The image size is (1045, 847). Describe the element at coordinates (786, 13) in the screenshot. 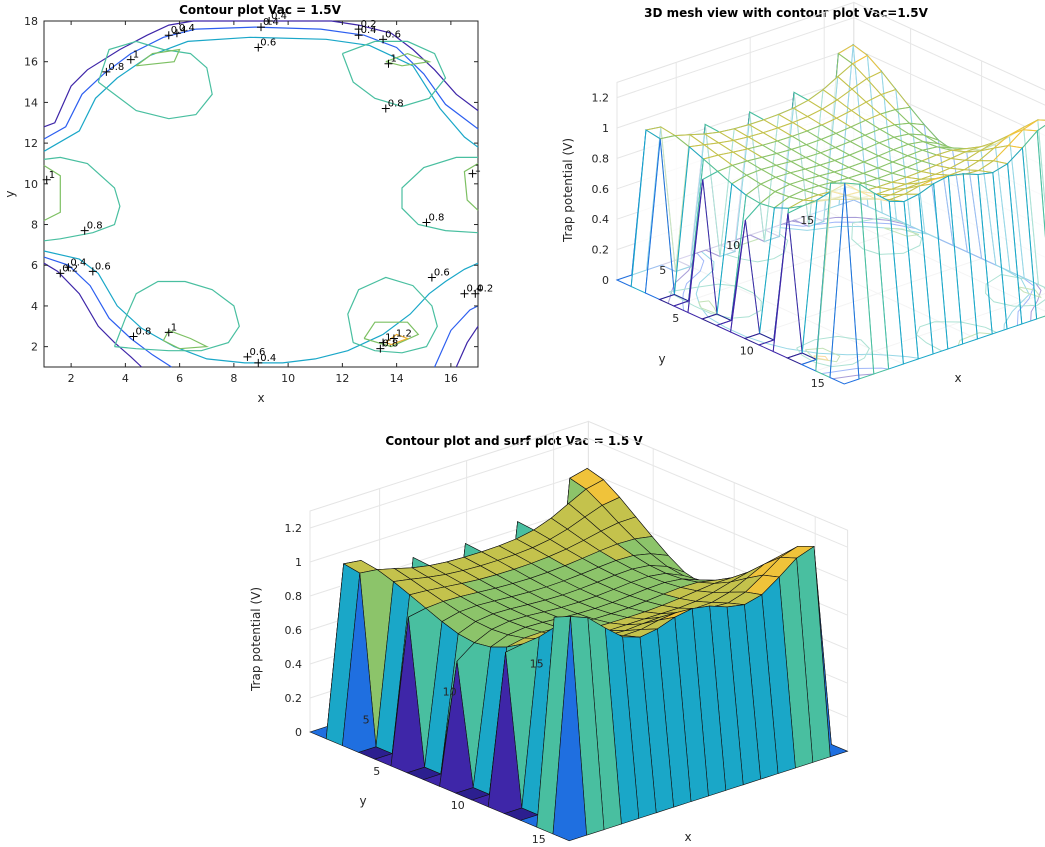

I see `mesh-title: 3D mesh view with contour plot Vac=1.5V` at that location.